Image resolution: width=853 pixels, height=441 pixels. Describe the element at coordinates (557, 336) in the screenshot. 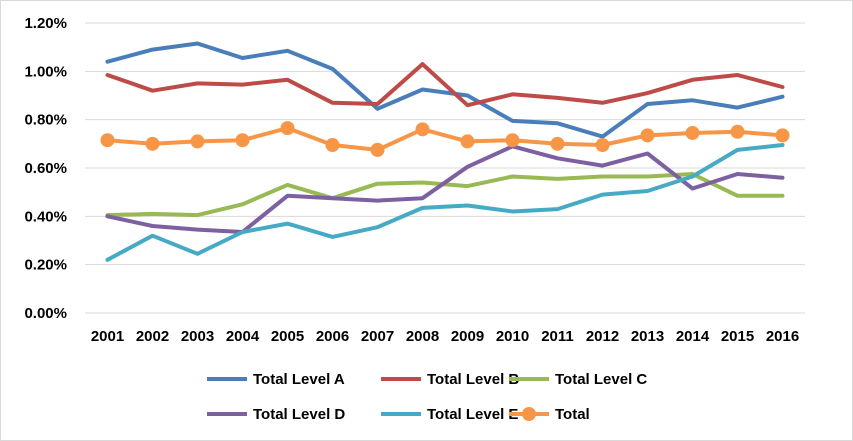

I see `x-tick-label: 2011` at that location.